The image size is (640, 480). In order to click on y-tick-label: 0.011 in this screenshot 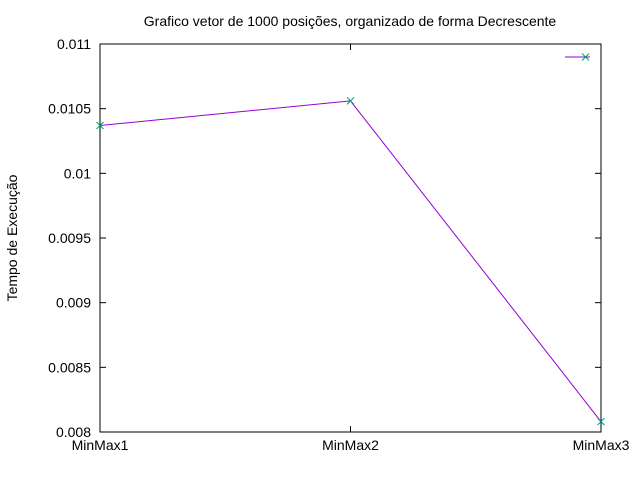, I will do `click(74, 44)`.